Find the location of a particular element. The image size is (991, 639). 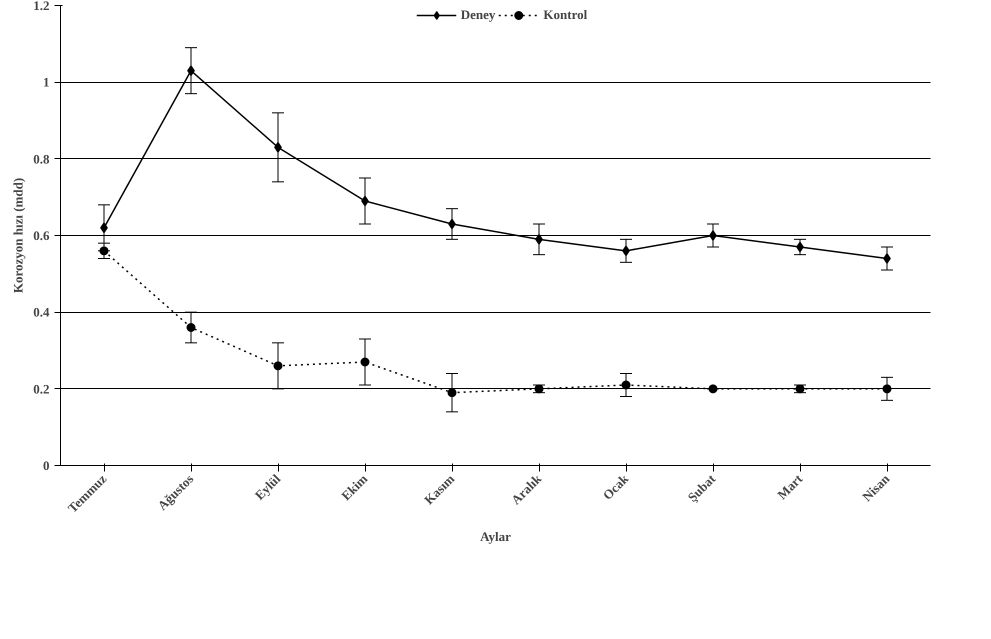

y-tick-label: 0.8 is located at coordinates (41, 158).